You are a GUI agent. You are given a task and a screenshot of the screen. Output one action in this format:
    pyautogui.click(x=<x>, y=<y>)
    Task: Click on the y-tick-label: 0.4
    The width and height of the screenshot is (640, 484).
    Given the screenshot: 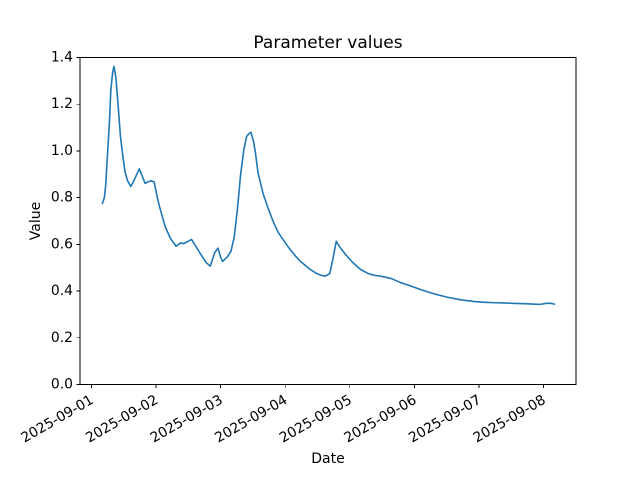 What is the action you would take?
    pyautogui.click(x=62, y=291)
    